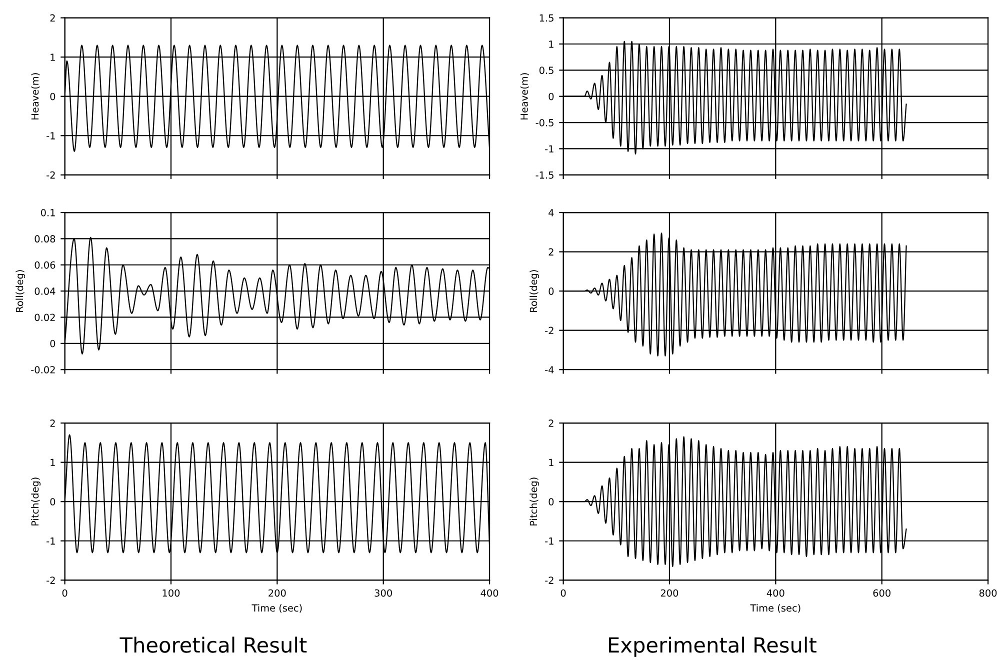 The width and height of the screenshot is (997, 660). I want to click on y-tick-label: 0.08, so click(45, 239).